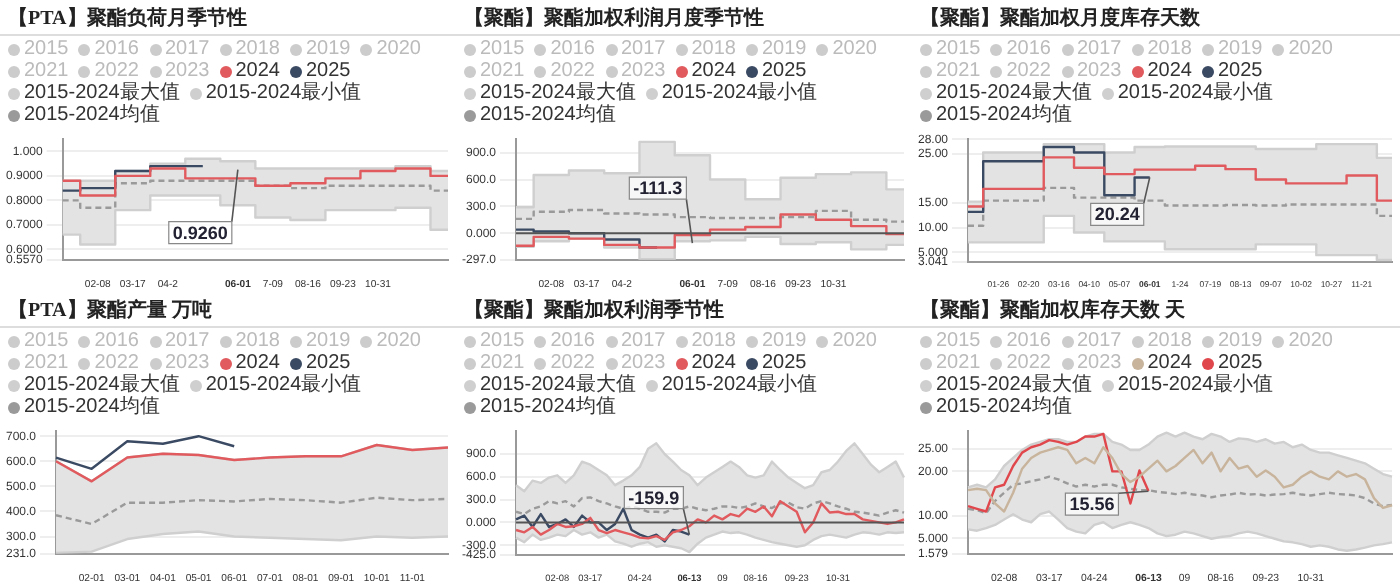  I want to click on annotation: 0.9260, so click(200, 232).